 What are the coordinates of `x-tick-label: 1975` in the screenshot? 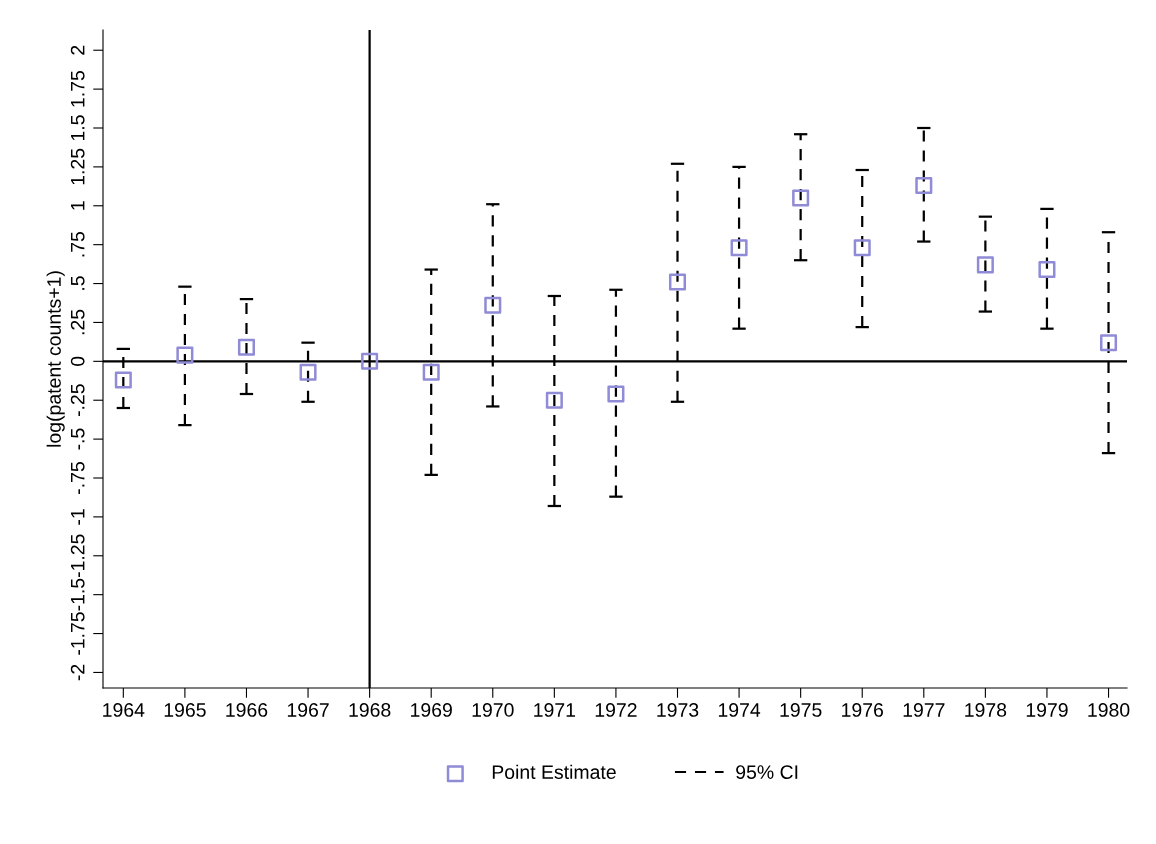 It's located at (801, 710).